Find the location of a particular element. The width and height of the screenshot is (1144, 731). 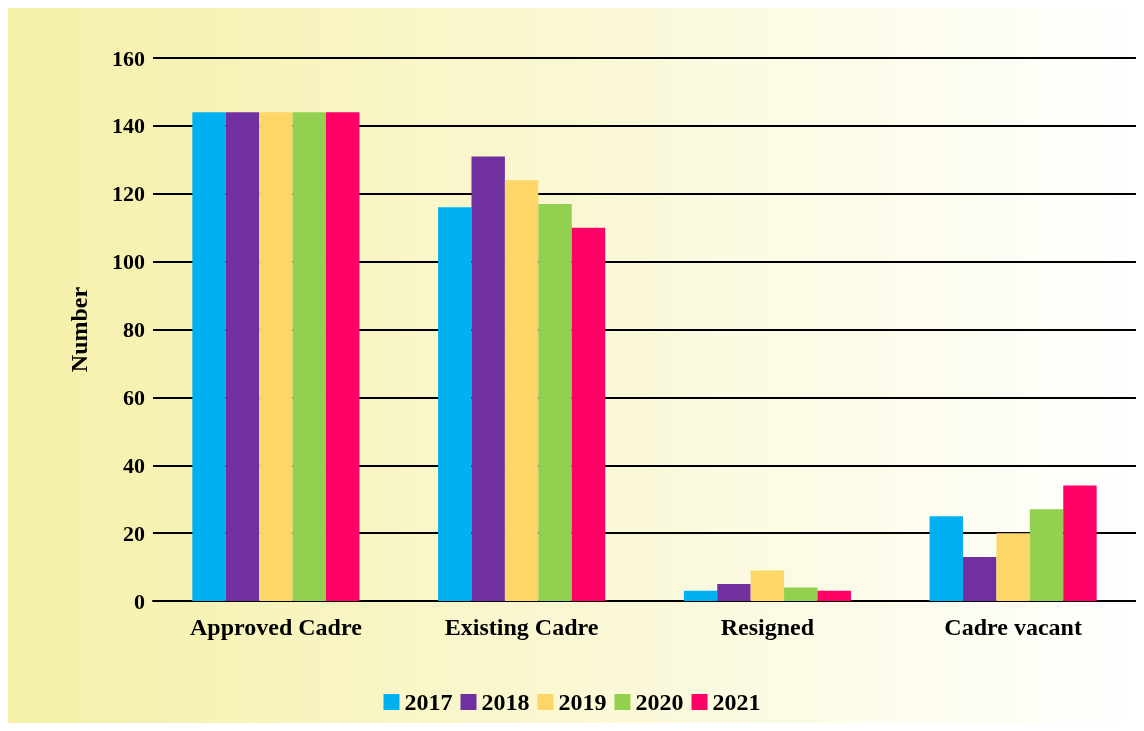

x-tick-label: Existing Cadre is located at coordinates (521, 627).